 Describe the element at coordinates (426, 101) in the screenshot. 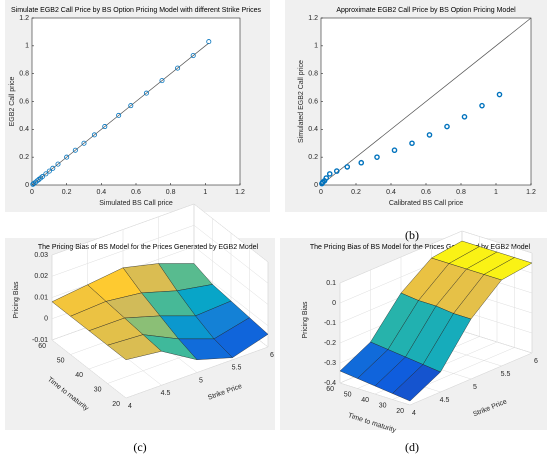

I see `reference-line` at that location.